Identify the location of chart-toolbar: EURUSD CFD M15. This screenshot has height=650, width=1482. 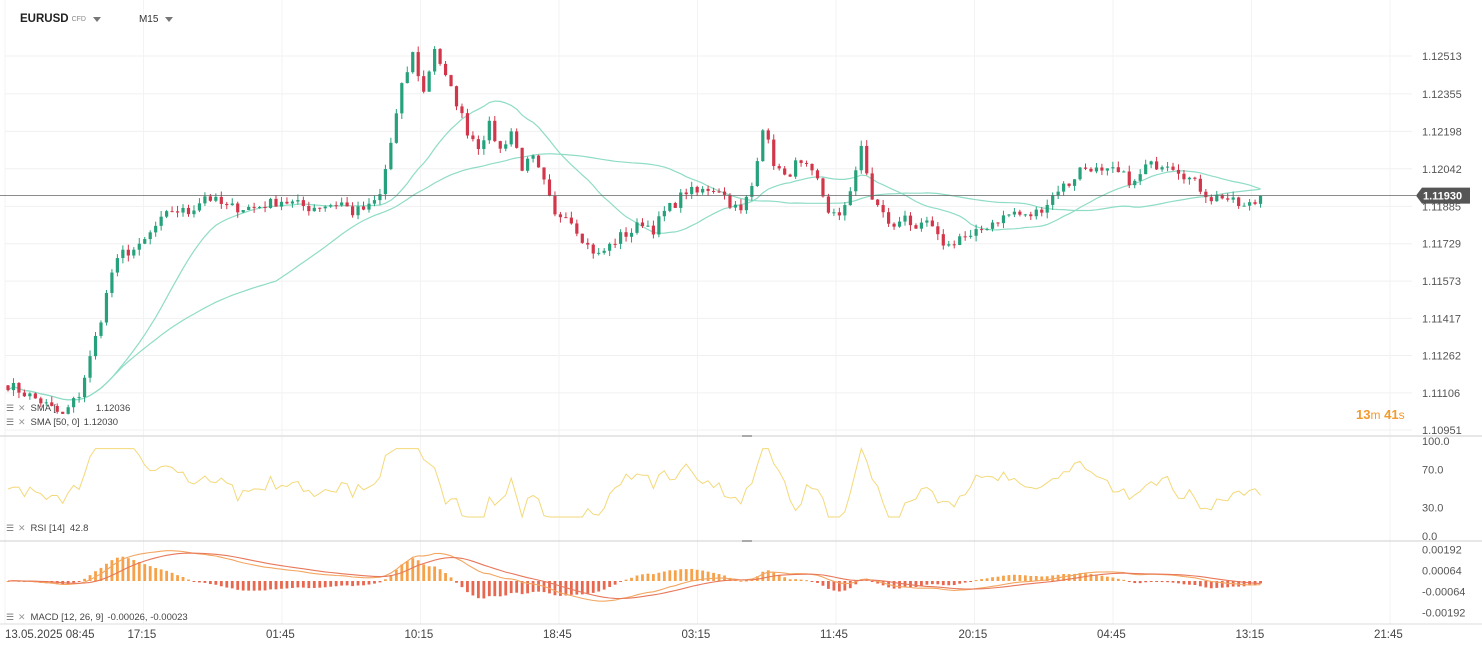
(97, 19).